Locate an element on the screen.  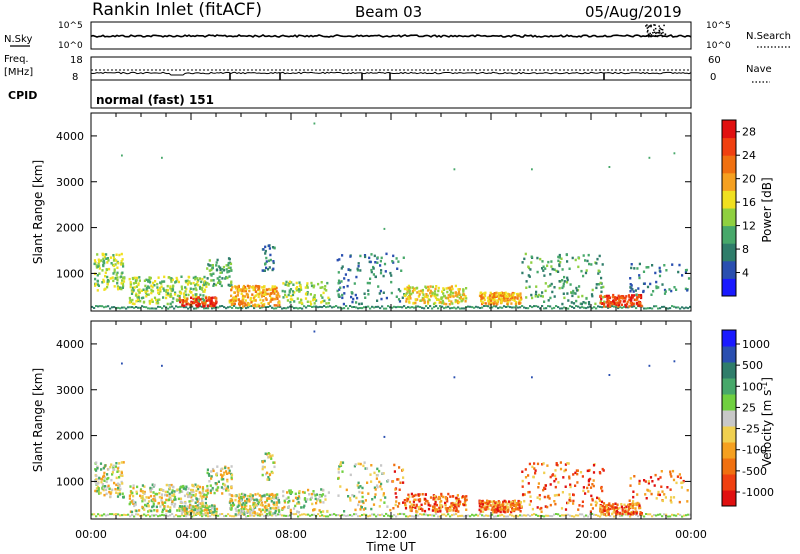
nsky-trace is located at coordinates (391, 36).